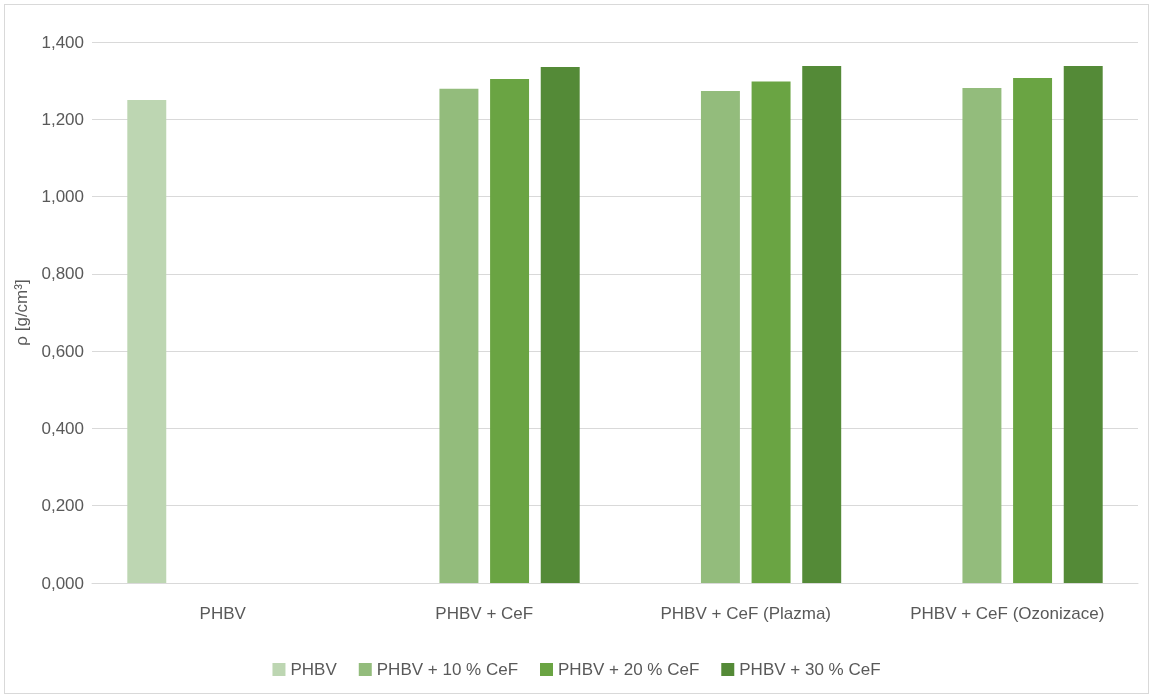 The image size is (1155, 700). Describe the element at coordinates (62, 274) in the screenshot. I see `y-tick-label: 0,800` at that location.